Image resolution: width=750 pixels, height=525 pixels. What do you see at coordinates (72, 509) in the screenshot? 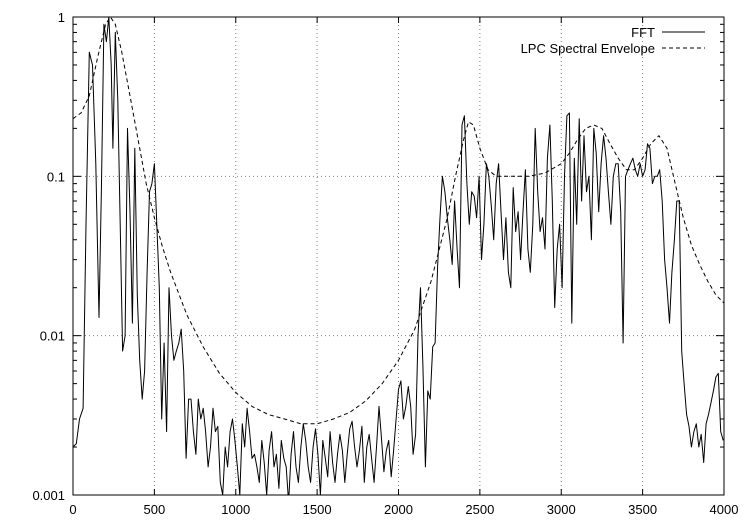
I see `x-tick-label: 0` at bounding box center [72, 509].